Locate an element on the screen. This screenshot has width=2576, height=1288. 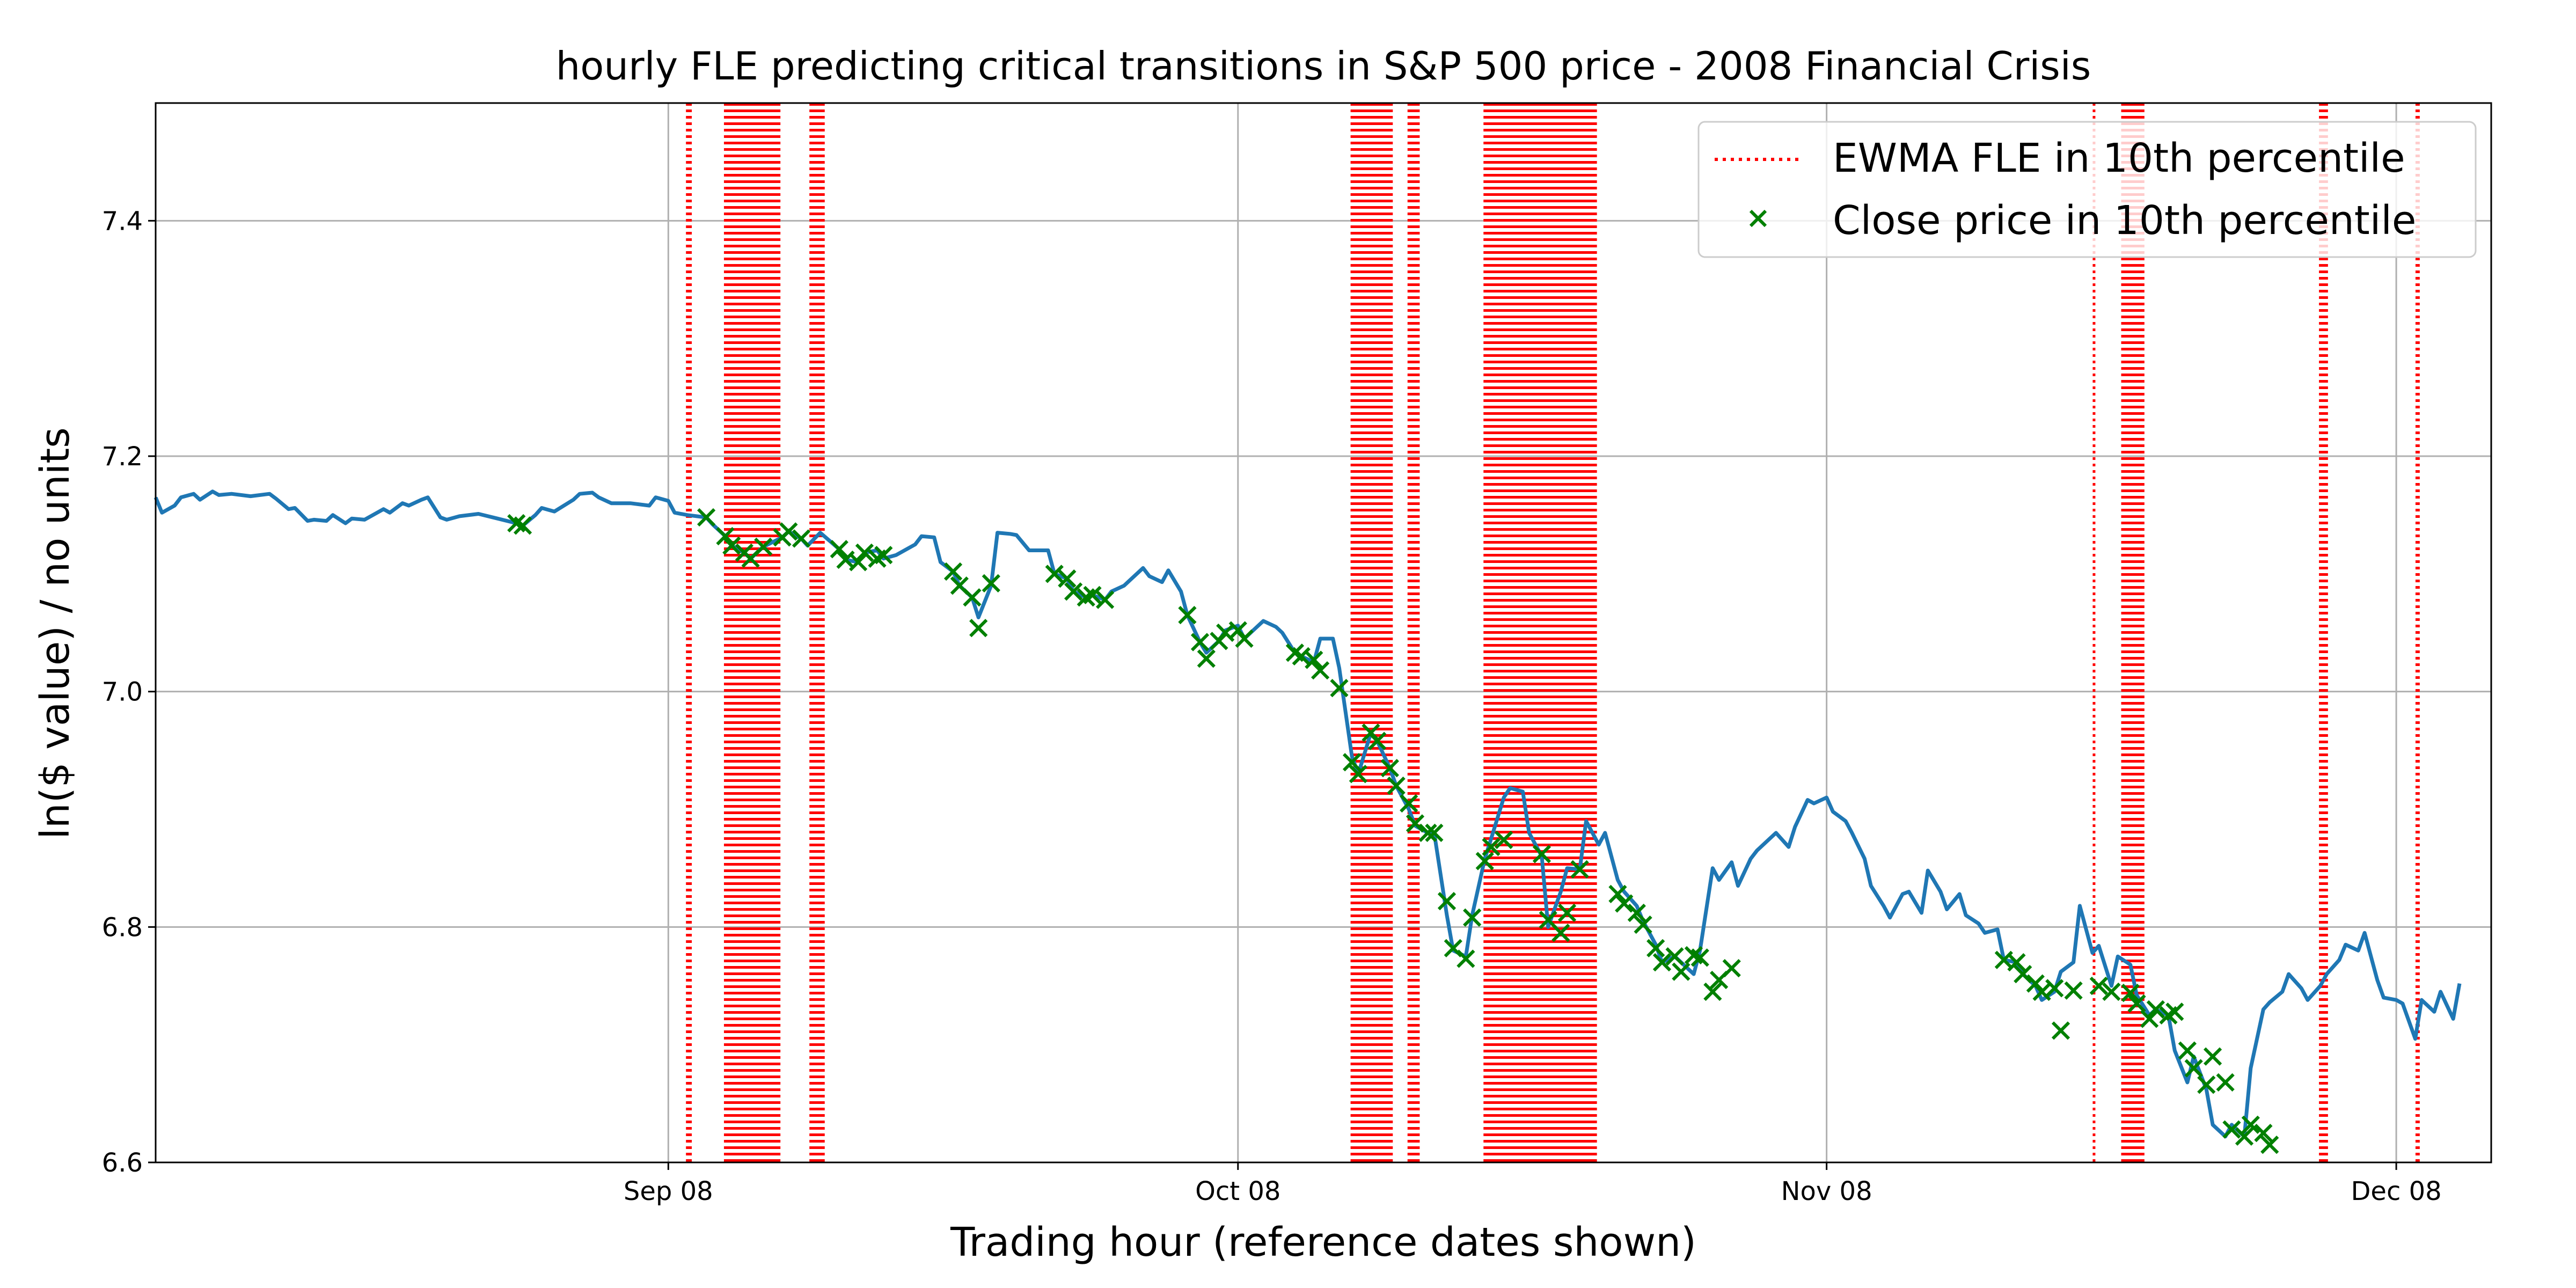
legend-box is located at coordinates (2087, 189).